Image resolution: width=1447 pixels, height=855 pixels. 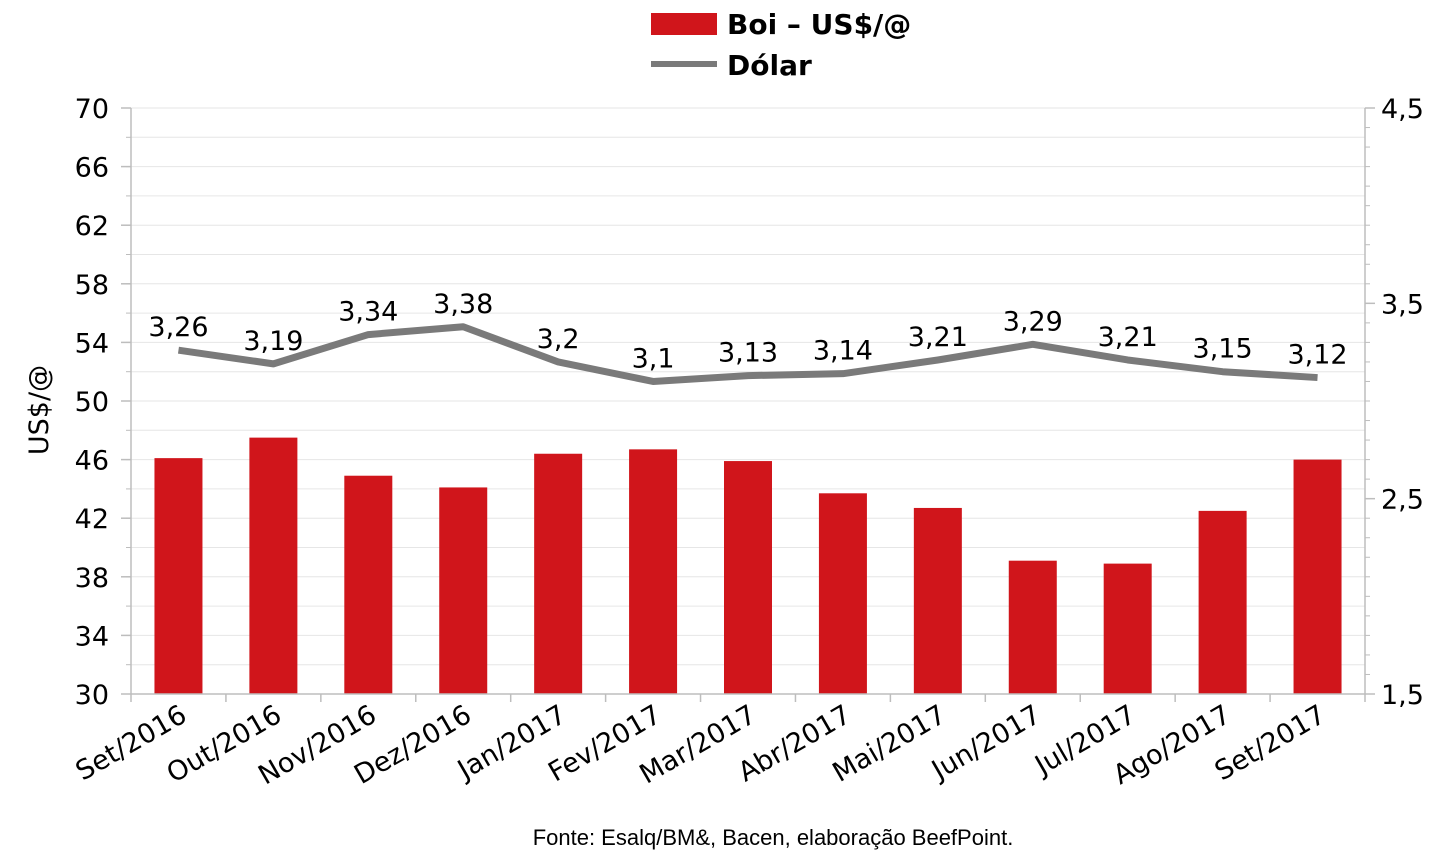 What do you see at coordinates (92, 636) in the screenshot?
I see `y-tick-label: 34` at bounding box center [92, 636].